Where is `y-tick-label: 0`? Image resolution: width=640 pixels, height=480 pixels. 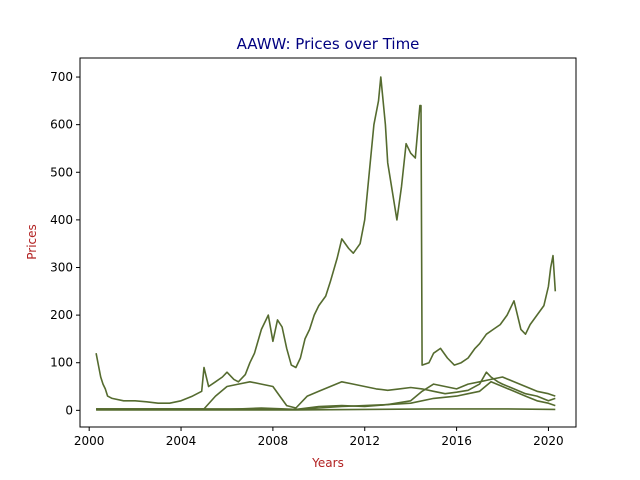 y-tick-label: 0 is located at coordinates (69, 410).